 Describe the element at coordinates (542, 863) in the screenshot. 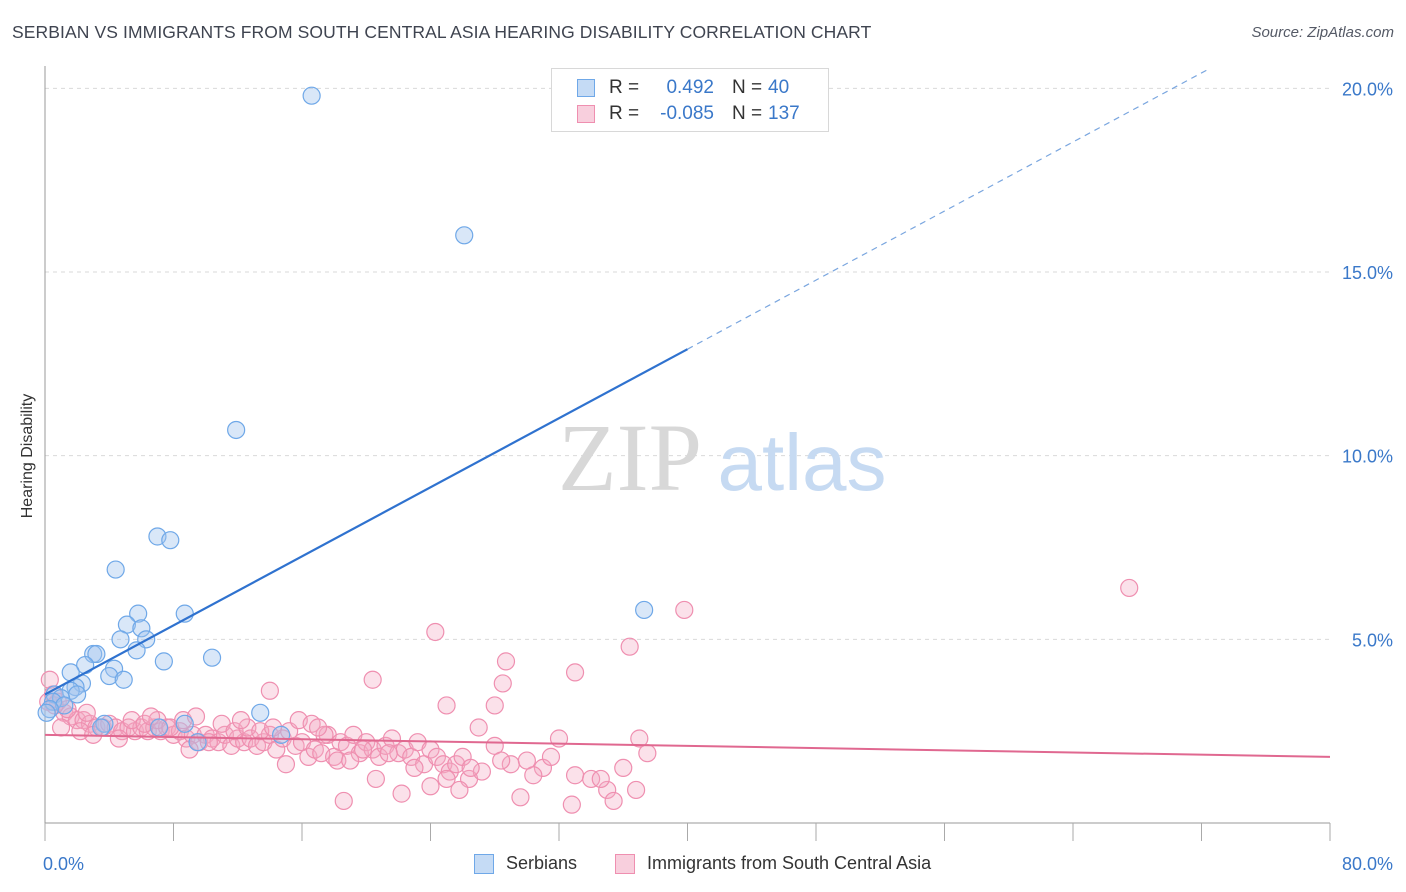

I see `legend-label: Serbians` at that location.